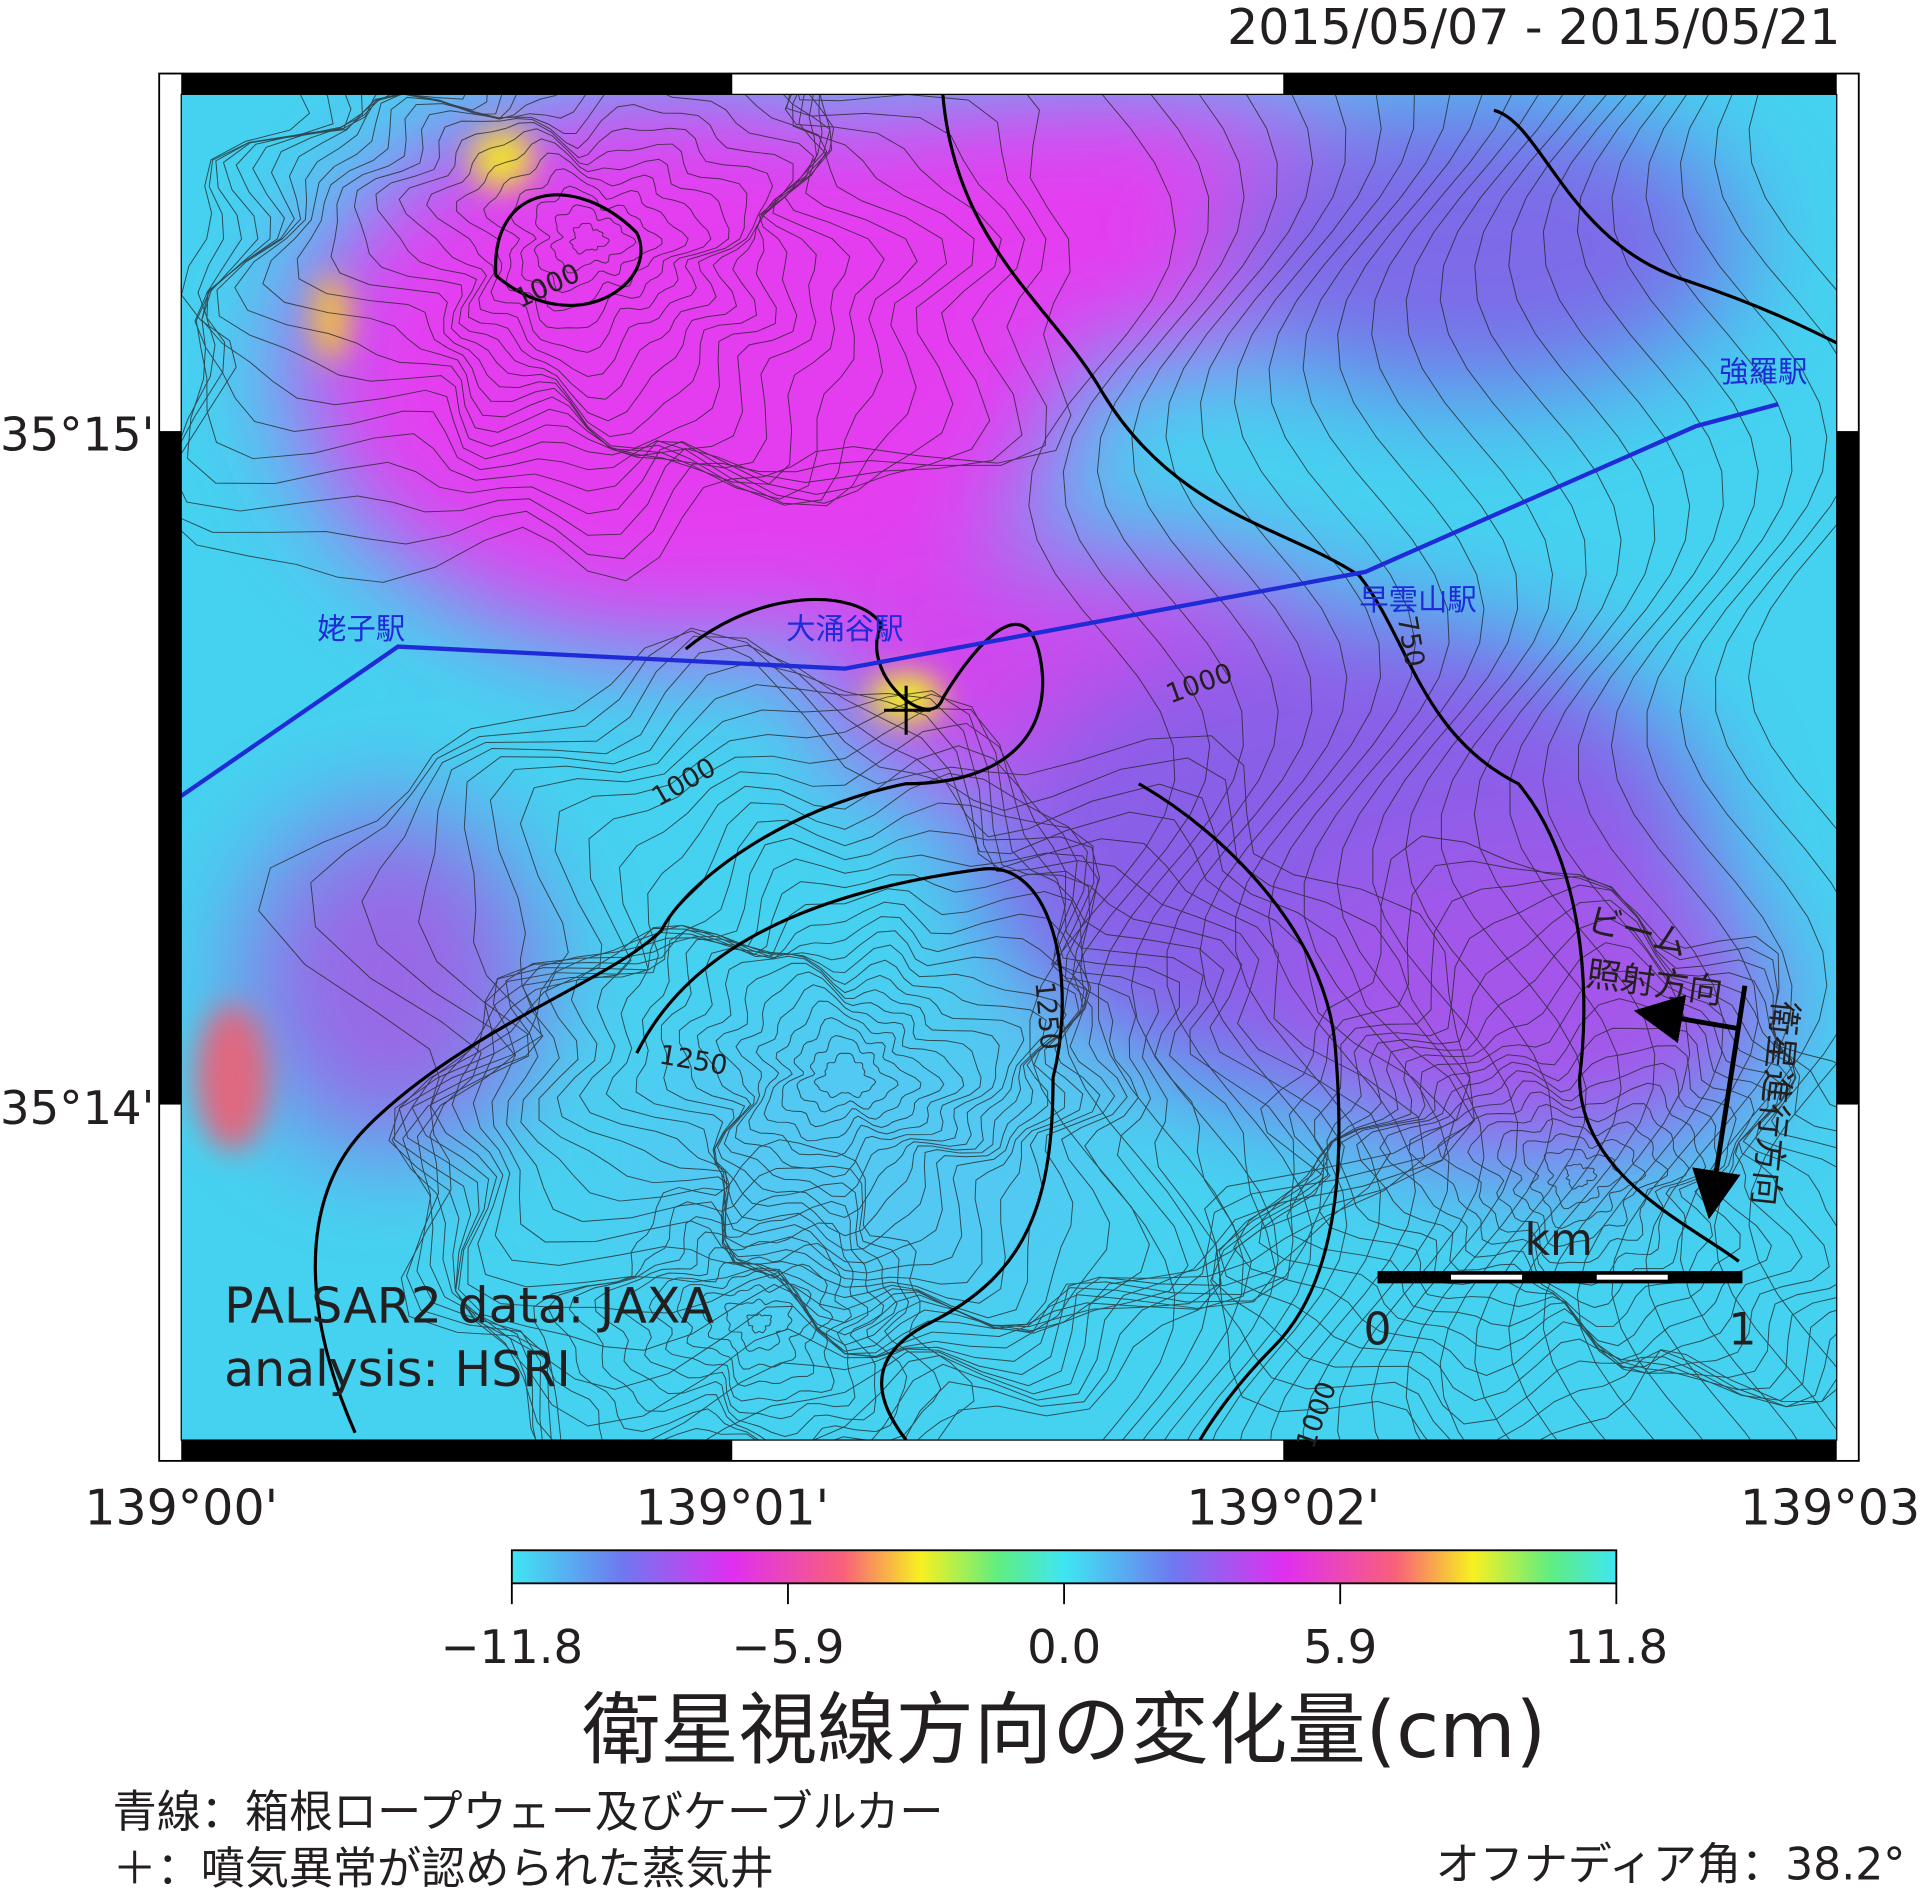  What do you see at coordinates (528, 1812) in the screenshot?
I see `note: 青線：箱根ロープウェー及びケーブルカー` at bounding box center [528, 1812].